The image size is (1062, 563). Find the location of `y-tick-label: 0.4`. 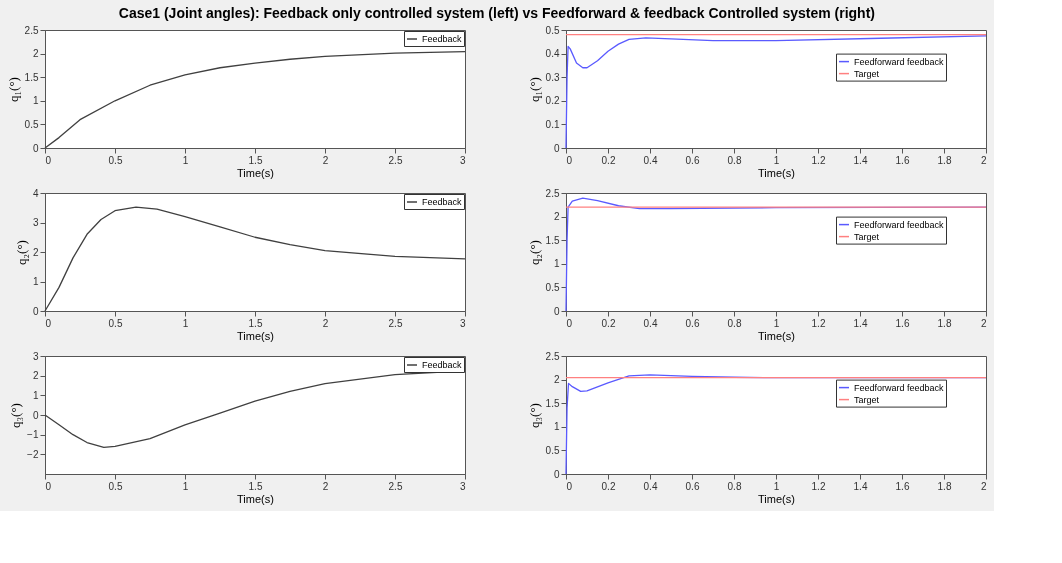

y-tick-label: 0.4 is located at coordinates (552, 54).